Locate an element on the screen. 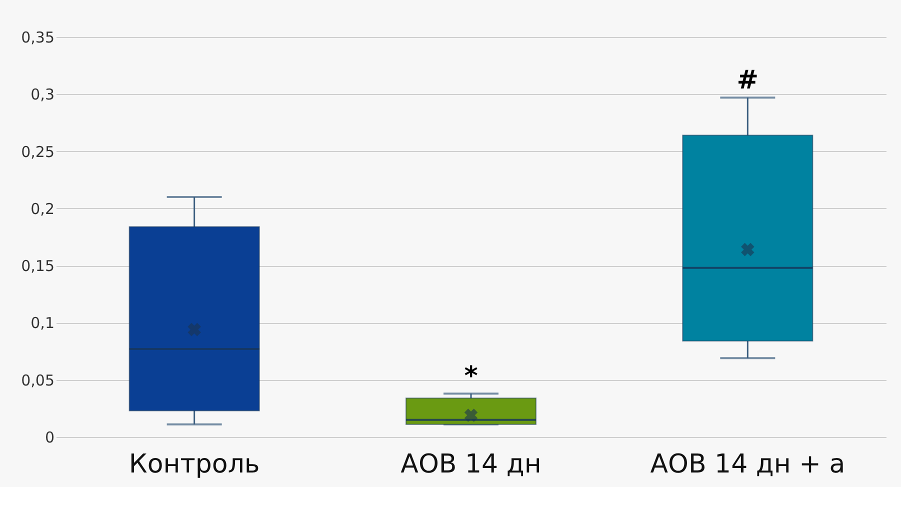  y-tick-label: 0,05 is located at coordinates (37, 380).